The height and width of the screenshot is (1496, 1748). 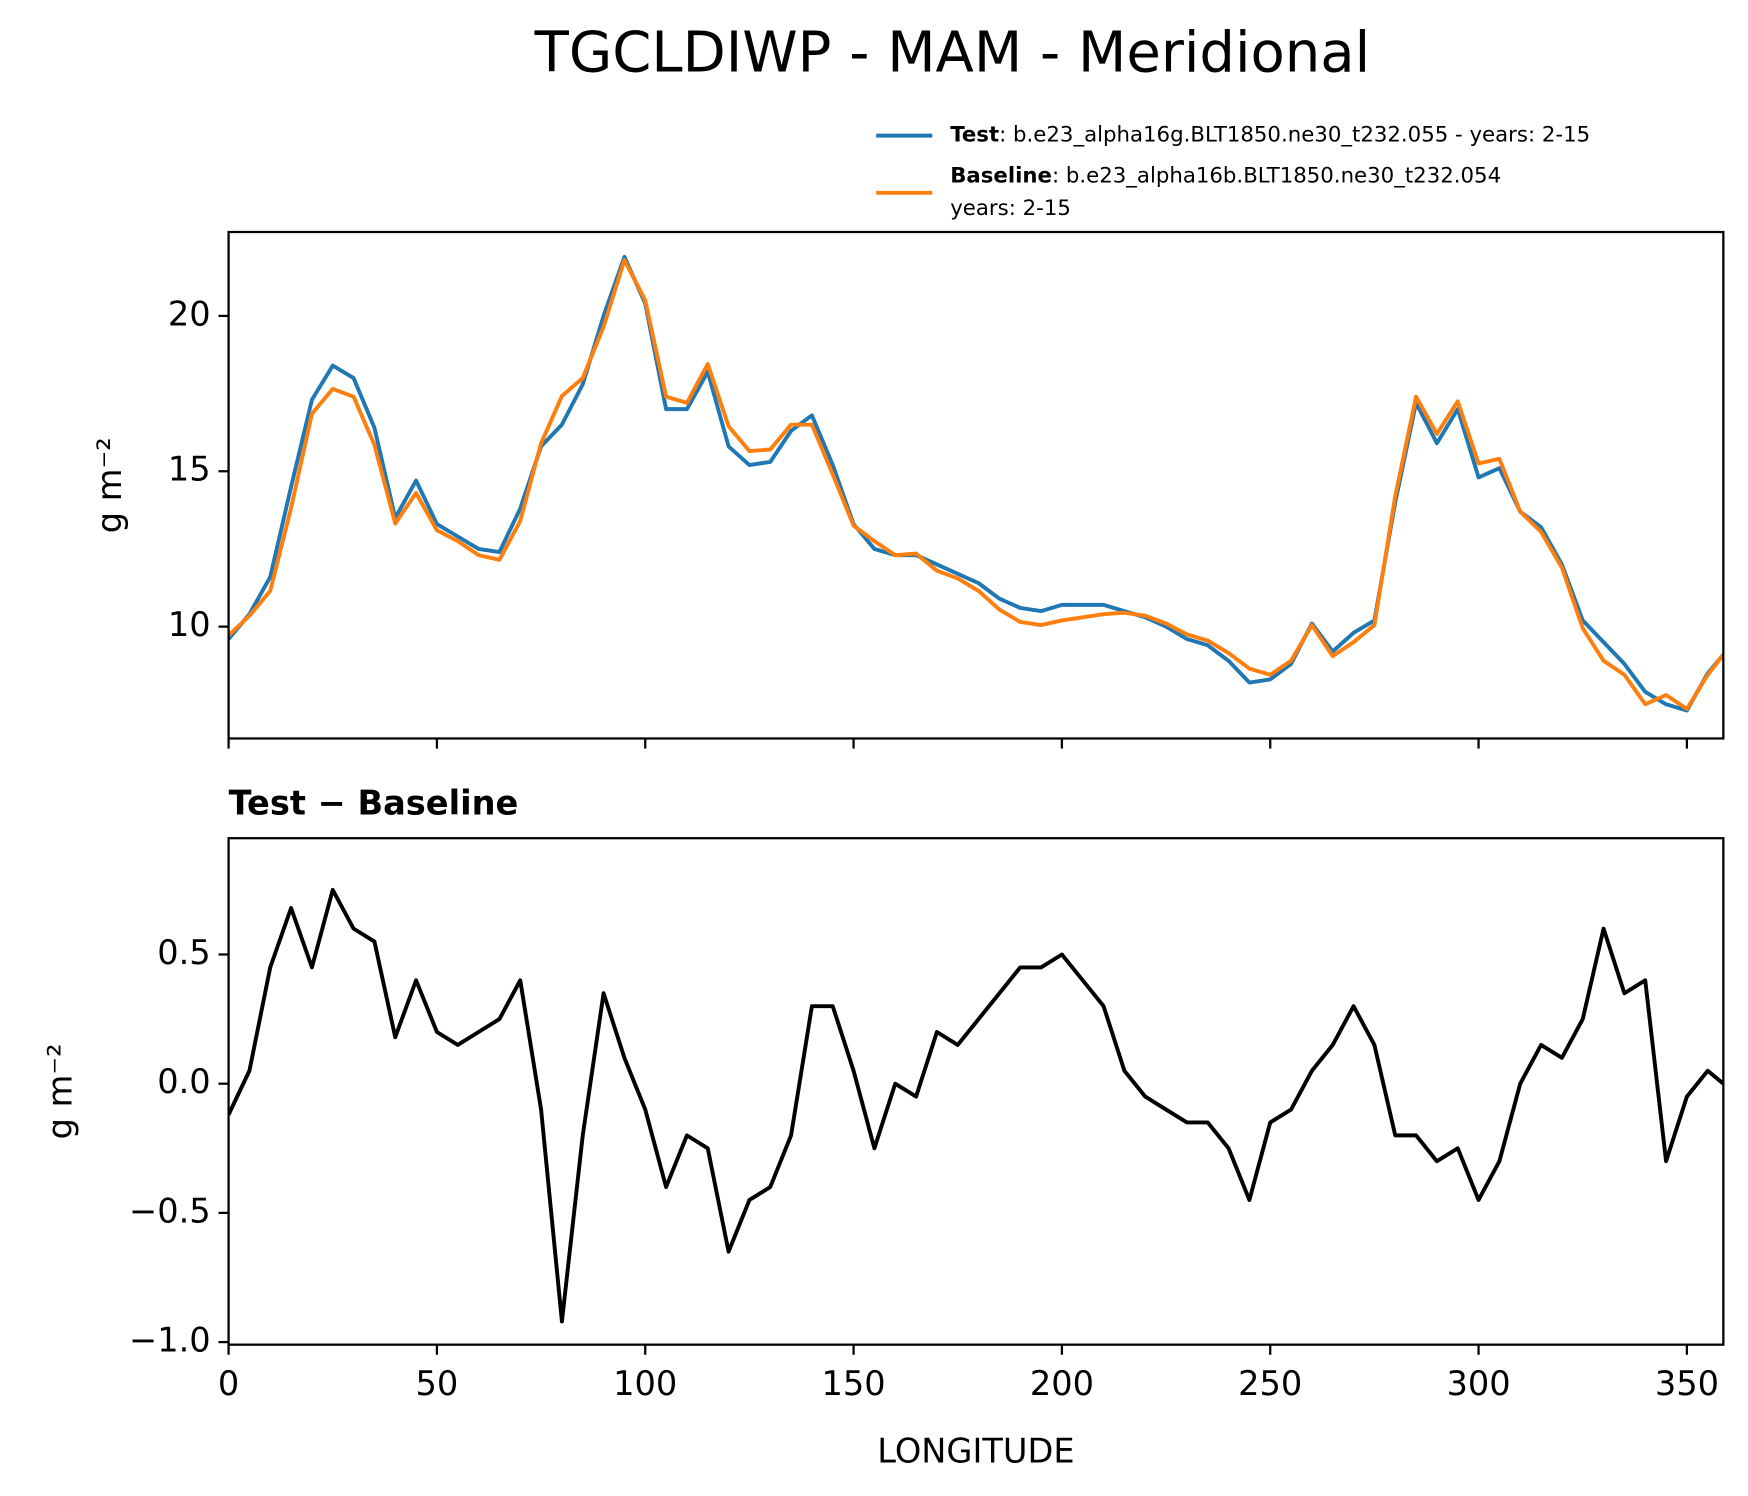 What do you see at coordinates (1062, 1383) in the screenshot?
I see `x-tick-label: 200` at bounding box center [1062, 1383].